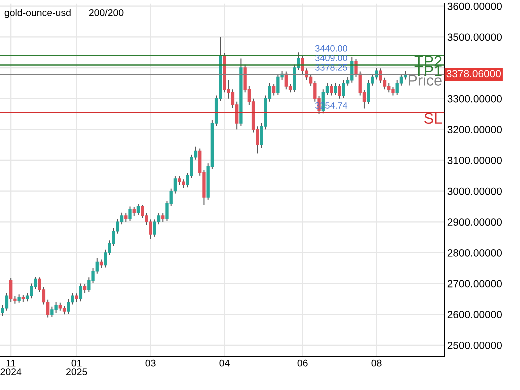  What do you see at coordinates (332, 58) in the screenshot?
I see `annotation: 3409.00` at bounding box center [332, 58].